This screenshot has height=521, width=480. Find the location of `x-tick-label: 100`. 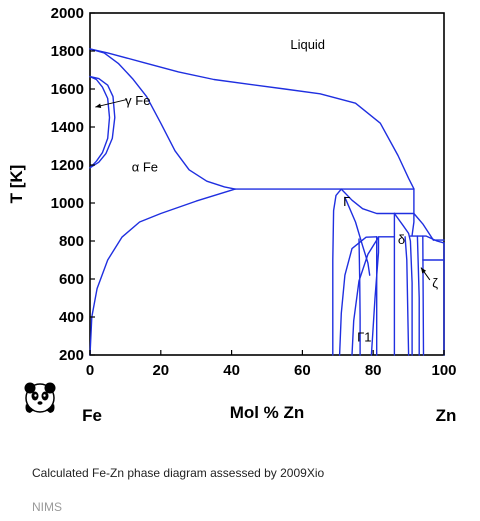

x-tick-label: 100 is located at coordinates (443, 370).